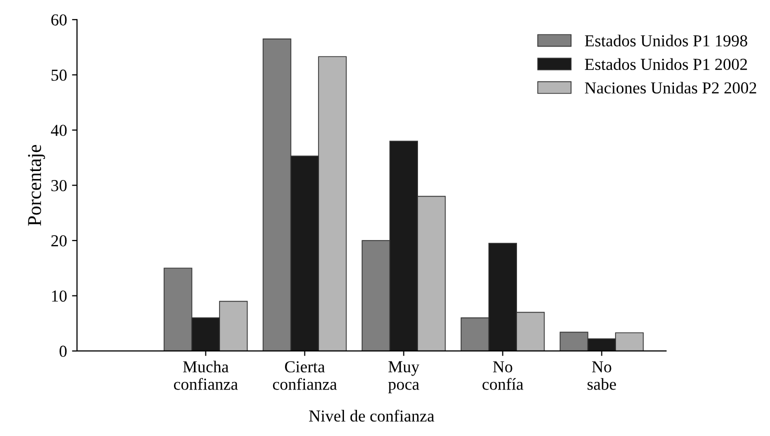 This screenshot has height=436, width=770. What do you see at coordinates (371, 416) in the screenshot?
I see `x-axis-title: Nivel de confianza` at bounding box center [371, 416].